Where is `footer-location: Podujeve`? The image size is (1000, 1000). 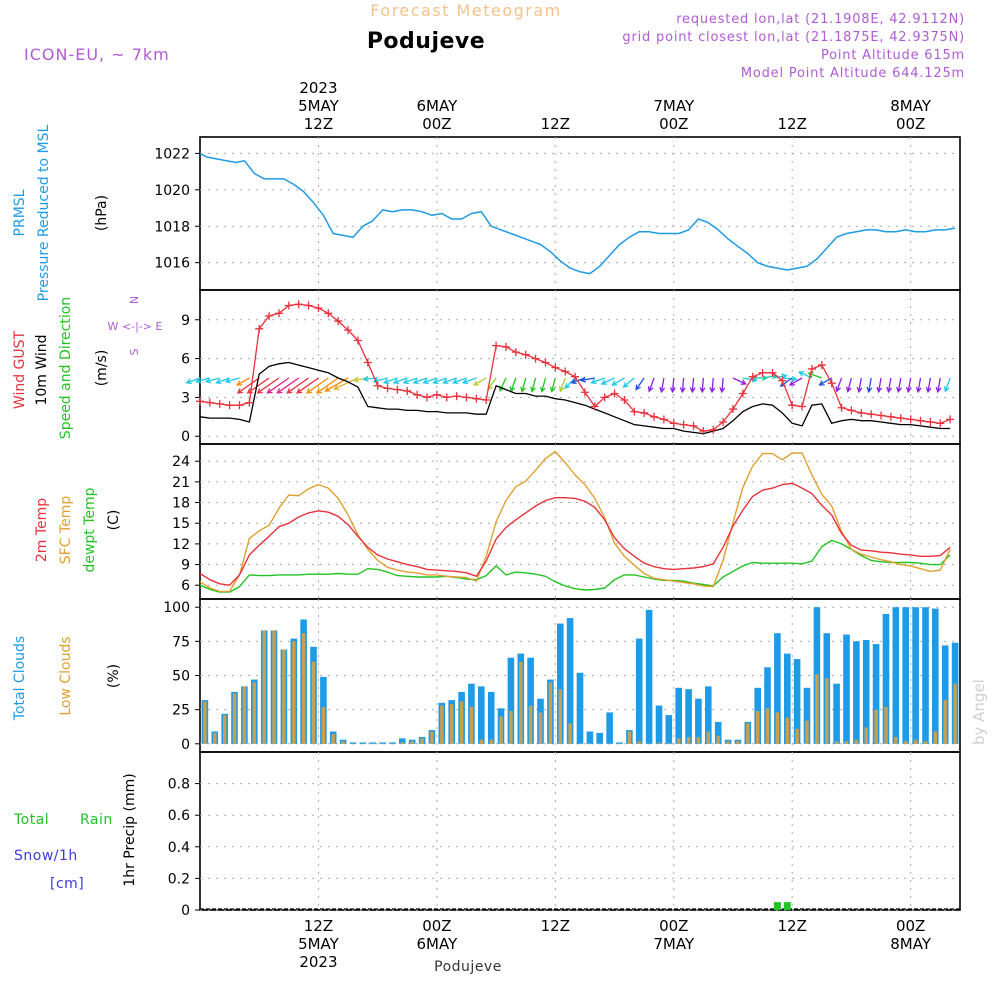 footer-location: Podujeve is located at coordinates (468, 967).